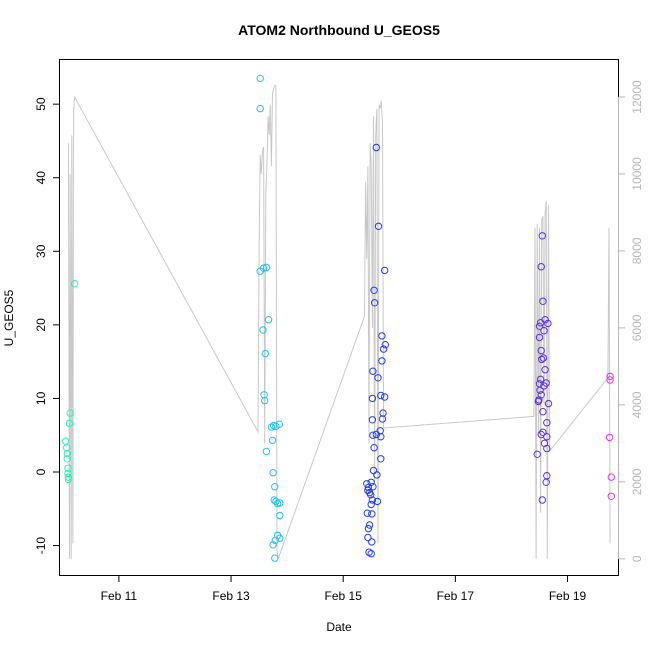 This screenshot has height=650, width=650. I want to click on y-tick-label: 40, so click(41, 178).